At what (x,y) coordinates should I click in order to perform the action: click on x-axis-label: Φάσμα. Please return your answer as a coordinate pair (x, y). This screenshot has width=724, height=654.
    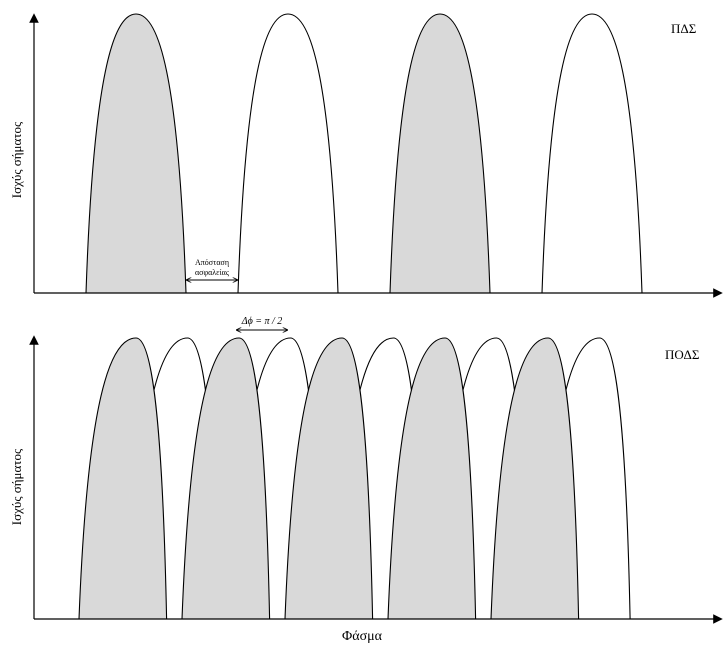
    Looking at the image, I should click on (362, 636).